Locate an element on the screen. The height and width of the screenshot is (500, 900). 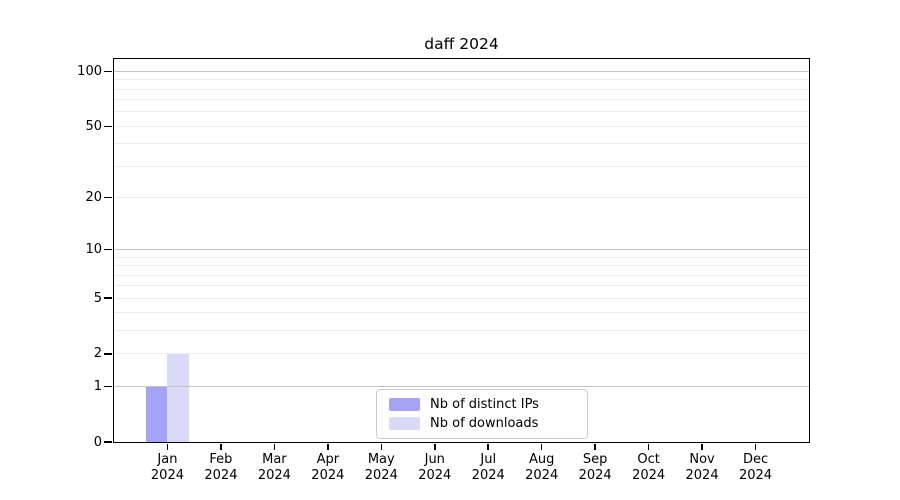
x-tick-label: Sep 2024 is located at coordinates (595, 467).